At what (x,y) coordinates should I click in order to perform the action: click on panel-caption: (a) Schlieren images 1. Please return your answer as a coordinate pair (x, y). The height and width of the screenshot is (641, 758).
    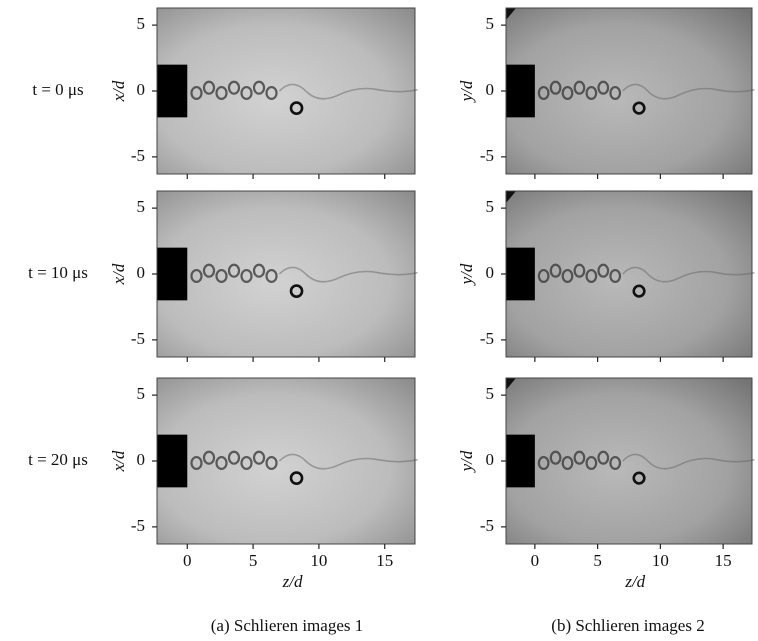
    Looking at the image, I should click on (287, 625).